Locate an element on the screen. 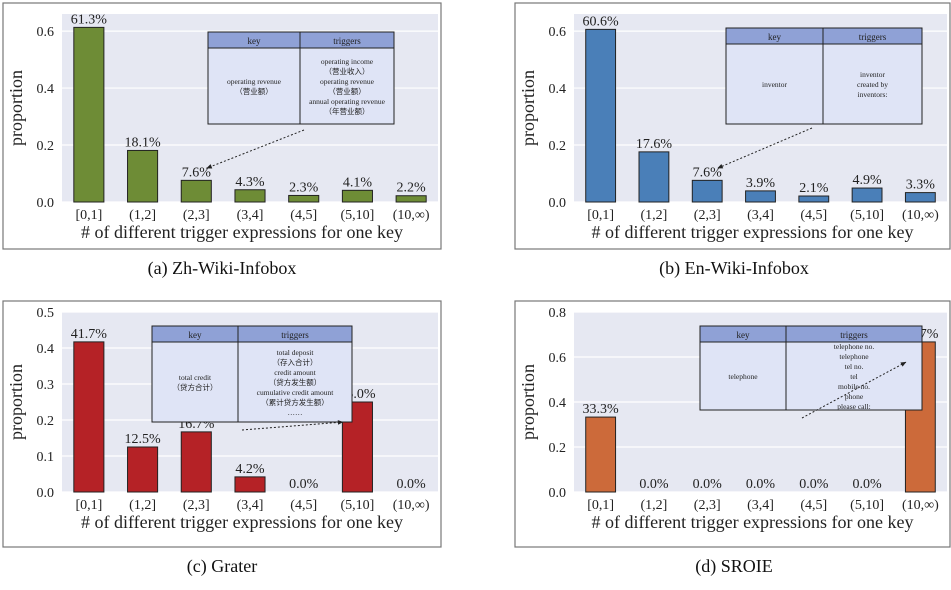 This screenshot has width=951, height=590. y-tick-label: 0.3 is located at coordinates (46, 385).